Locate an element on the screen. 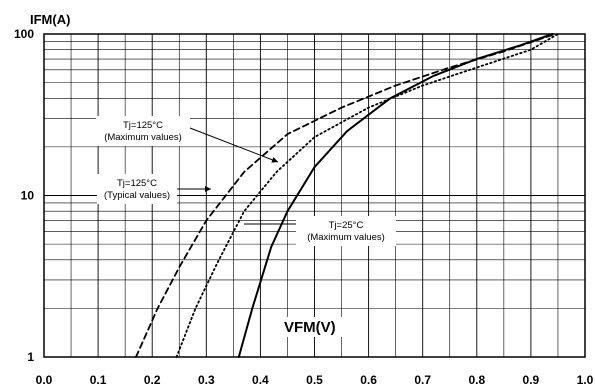  x-tick-label: 0.5 is located at coordinates (314, 380).